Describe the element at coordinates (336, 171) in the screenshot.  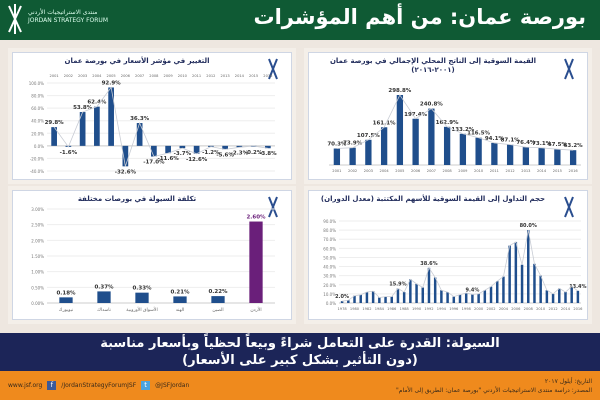
I see `x-tick-label: 2001` at that location.